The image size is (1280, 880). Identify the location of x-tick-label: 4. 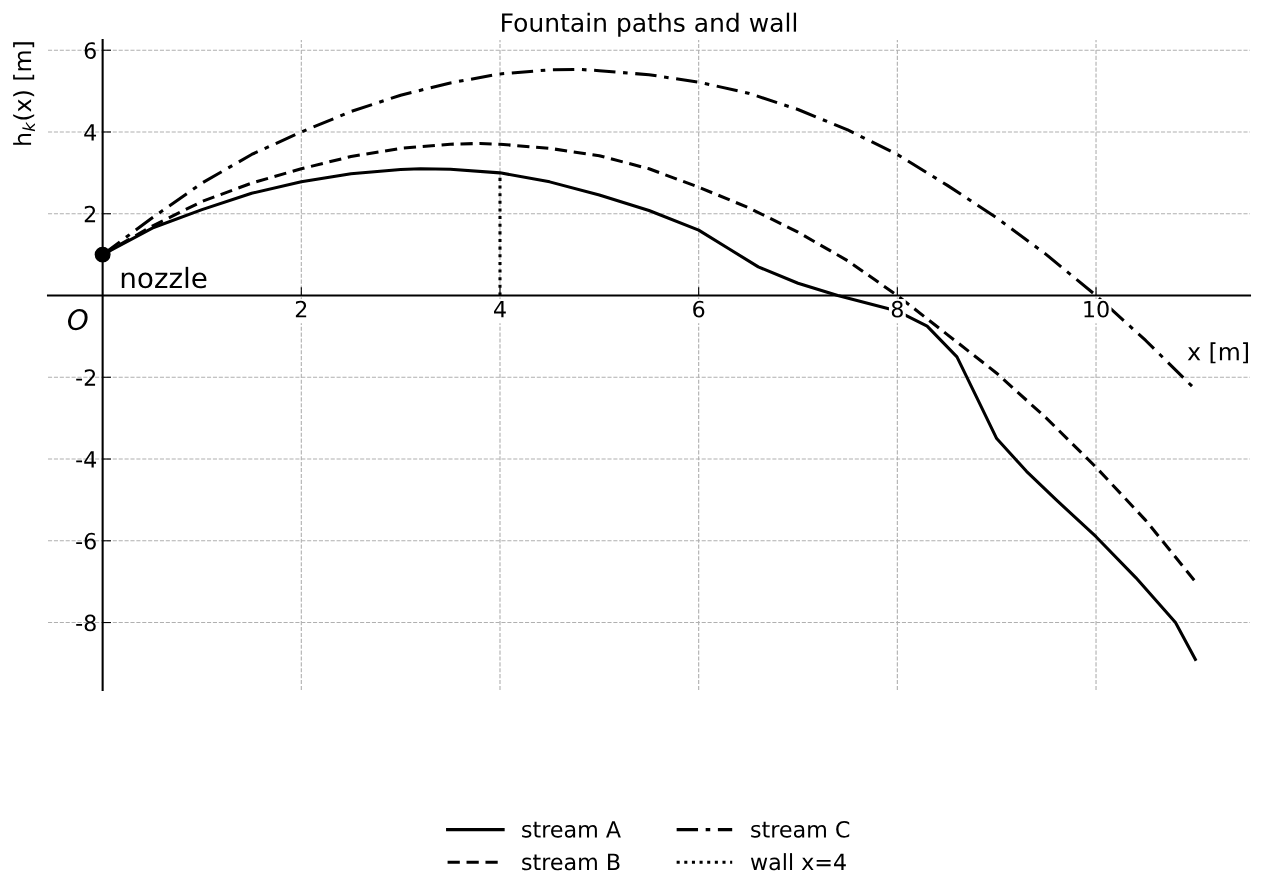
(500, 309).